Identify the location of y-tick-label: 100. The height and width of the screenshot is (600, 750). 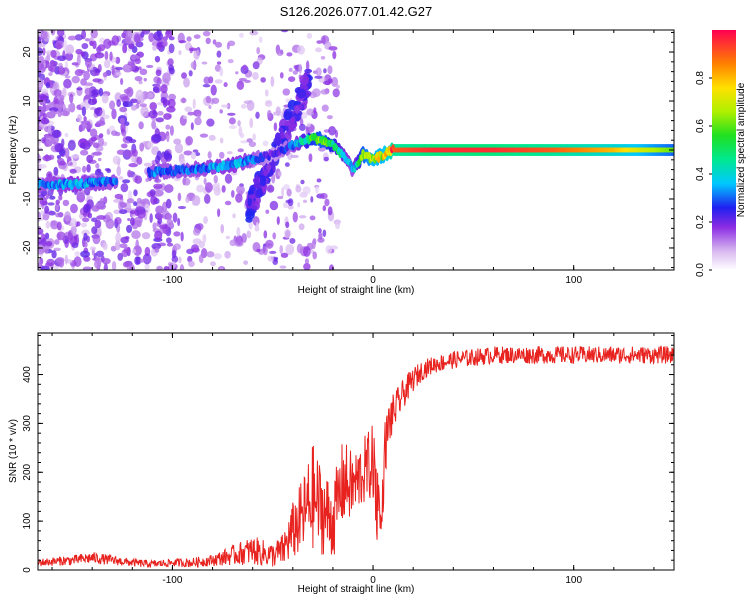
(27, 520).